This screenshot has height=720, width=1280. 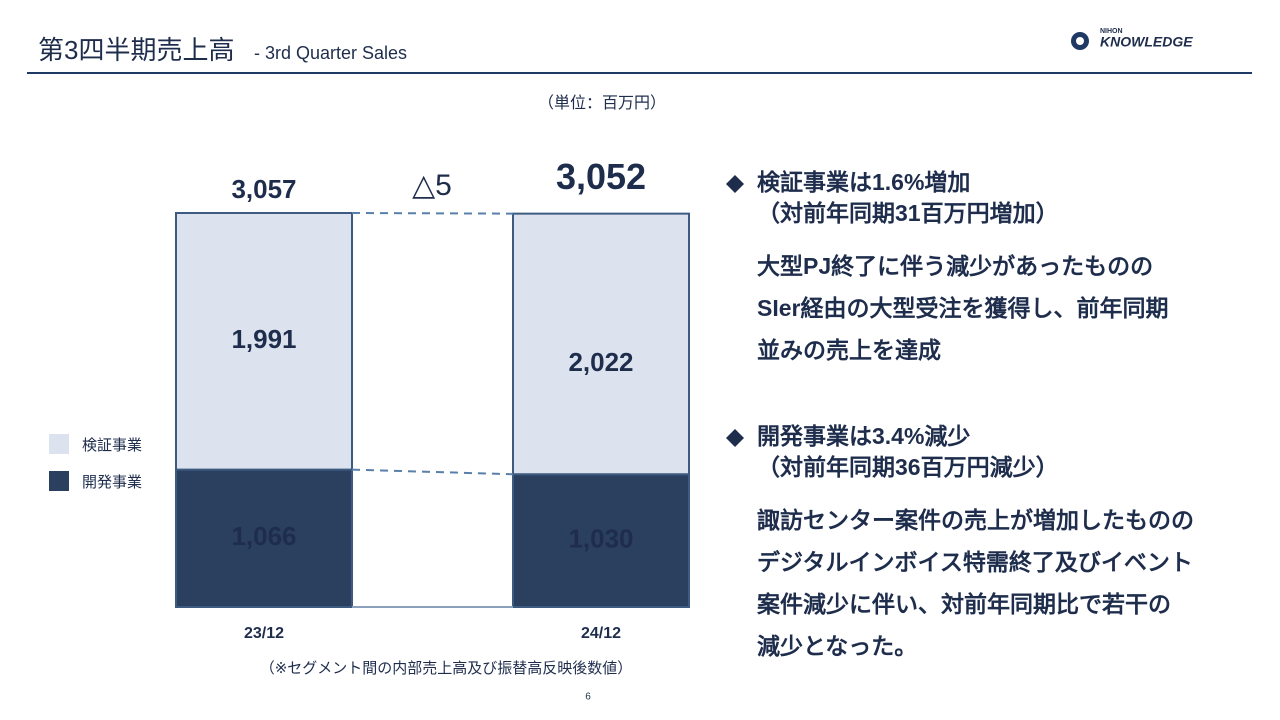 I want to click on legend-label: 検証事業, so click(x=112, y=445).